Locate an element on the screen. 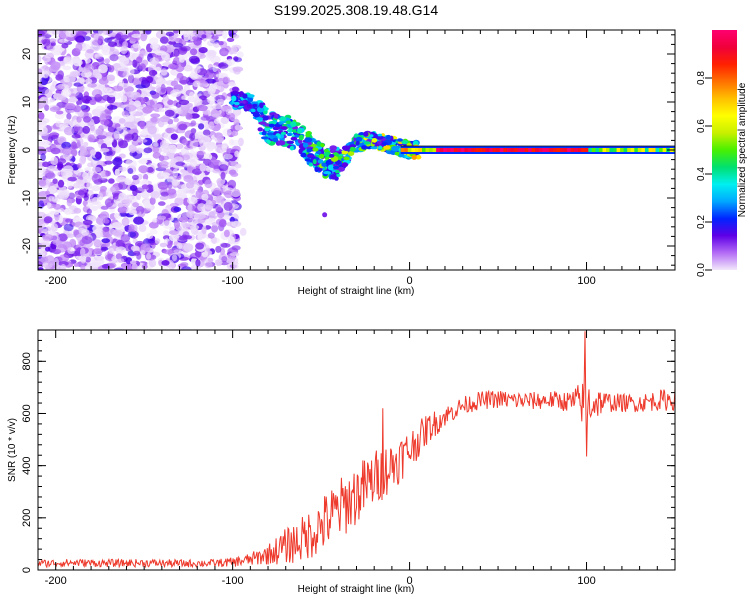  colorbar-gradient is located at coordinates (724, 150).